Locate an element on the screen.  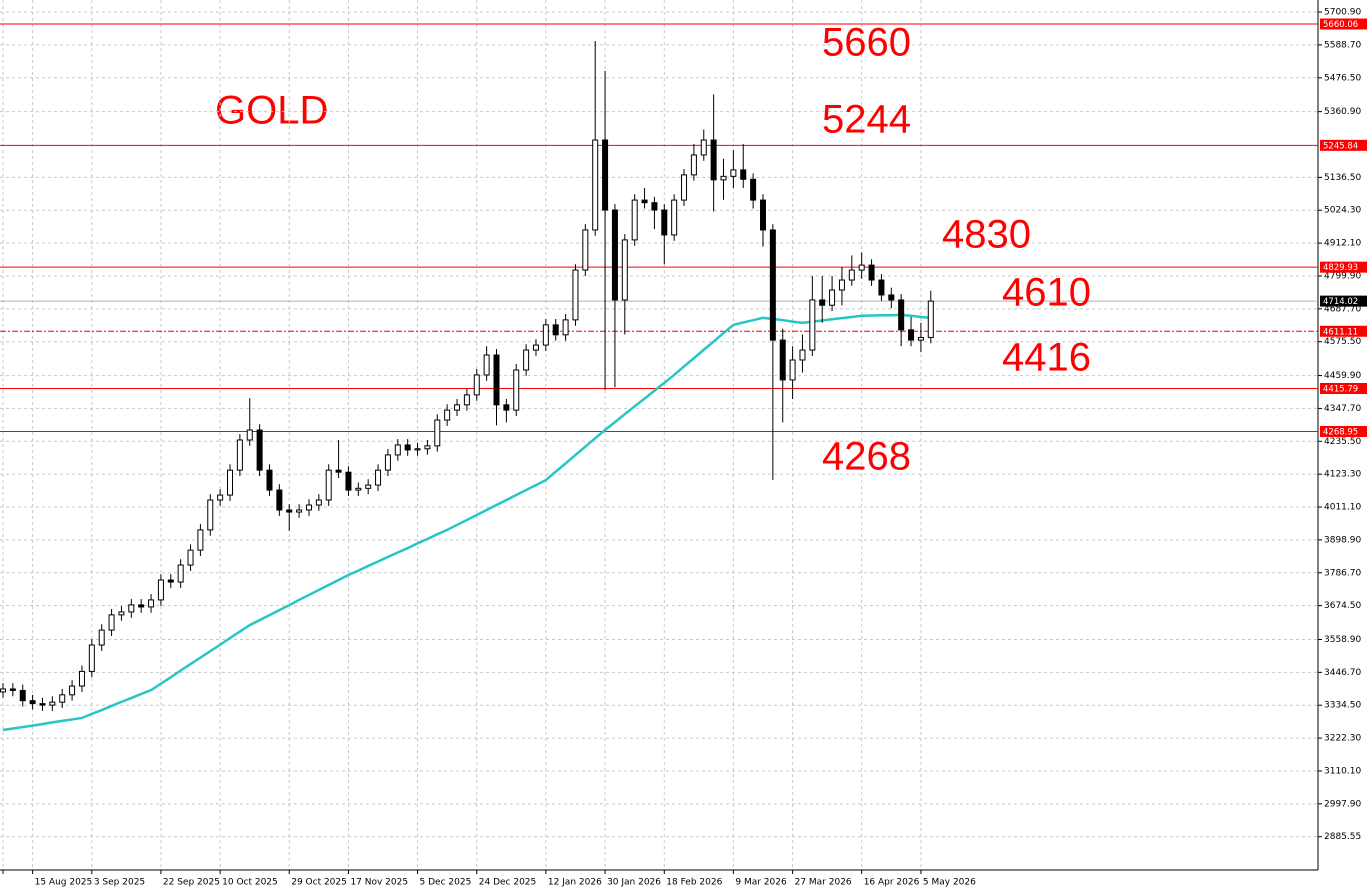
level-label: 4268.95 is located at coordinates (1340, 432).